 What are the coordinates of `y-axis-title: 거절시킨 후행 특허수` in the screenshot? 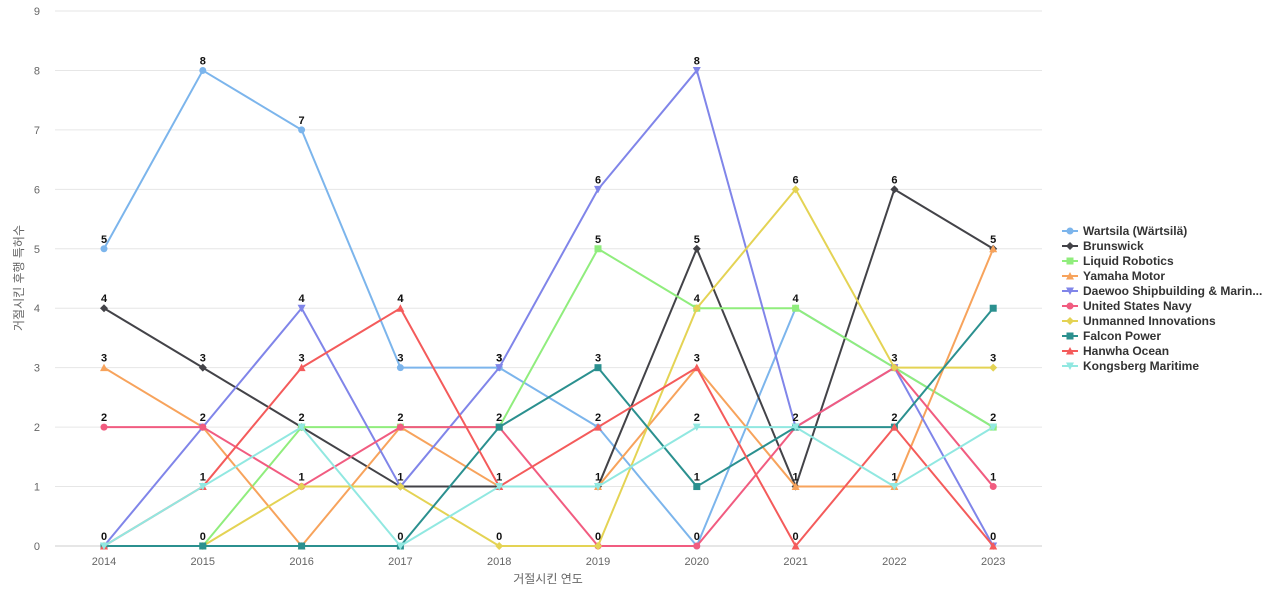 It's located at (18, 278).